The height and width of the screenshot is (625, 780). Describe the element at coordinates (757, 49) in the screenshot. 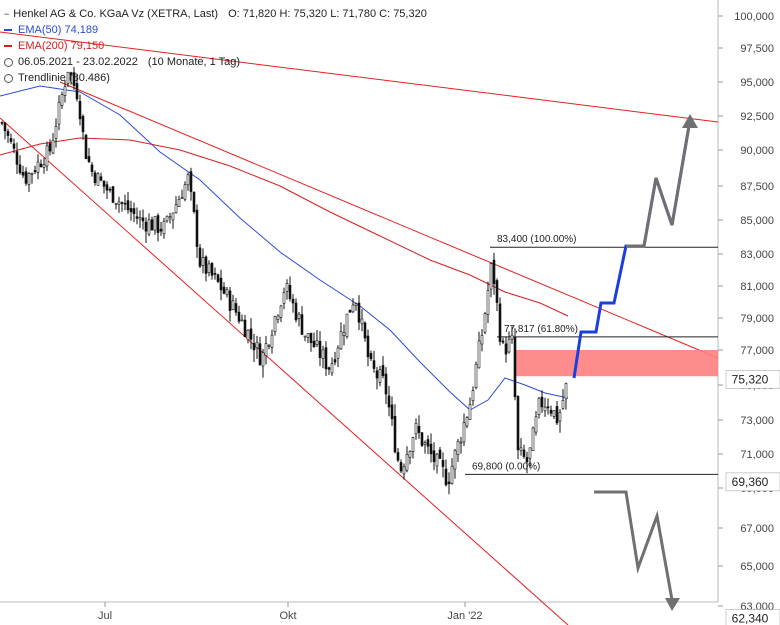

I see `y-tick-label: 97,500` at that location.